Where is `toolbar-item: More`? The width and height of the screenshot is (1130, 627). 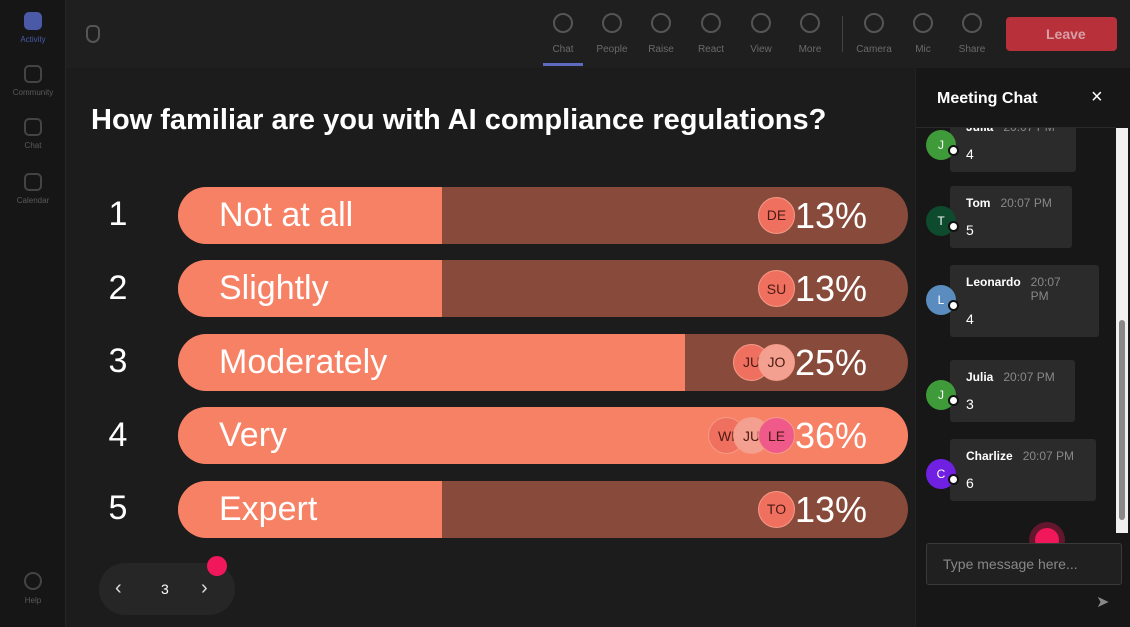 toolbar-item: More is located at coordinates (810, 49).